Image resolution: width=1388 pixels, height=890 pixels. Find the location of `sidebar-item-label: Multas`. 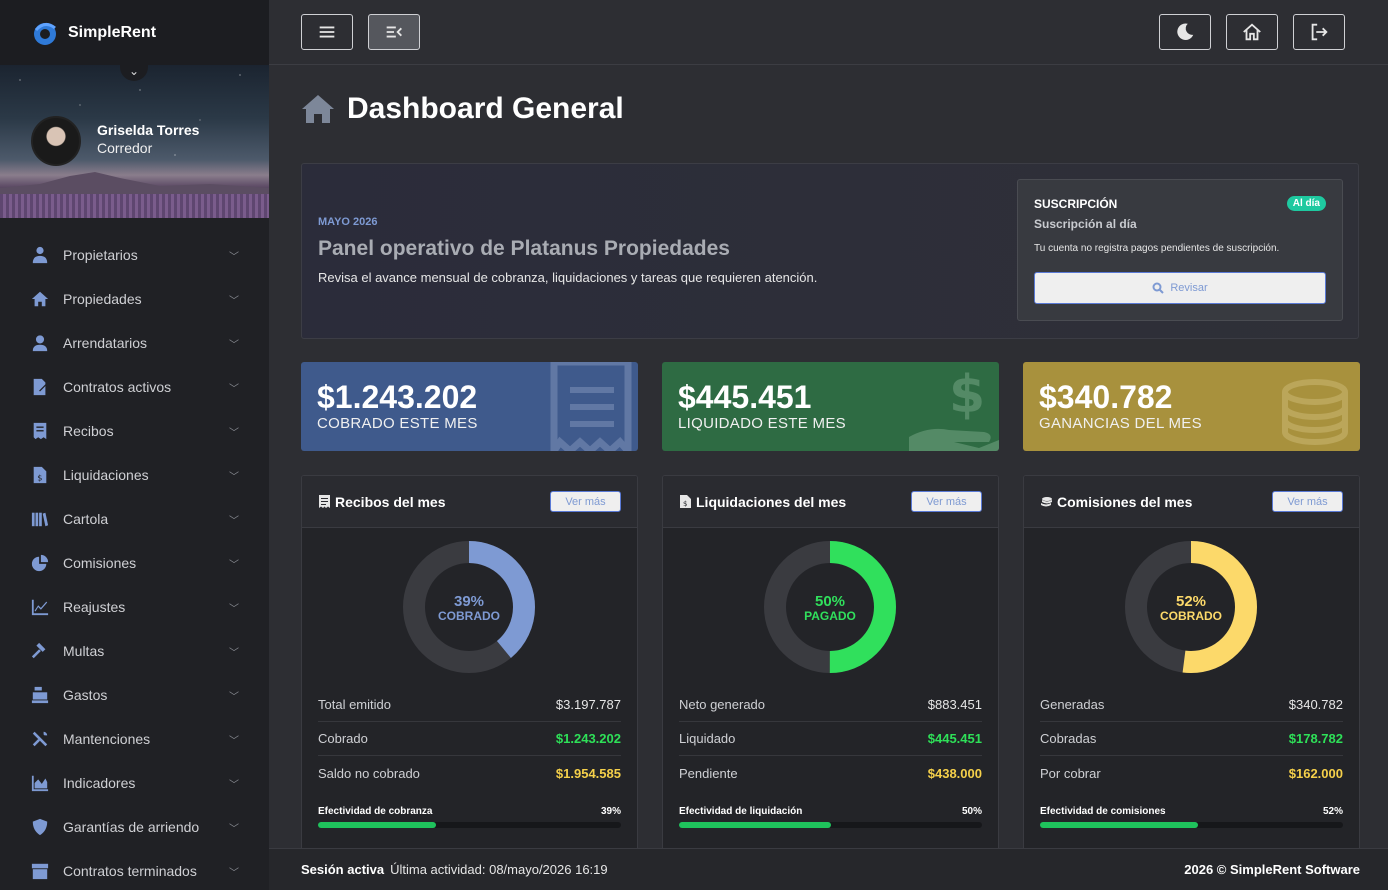

sidebar-item-label: Multas is located at coordinates (84, 651).